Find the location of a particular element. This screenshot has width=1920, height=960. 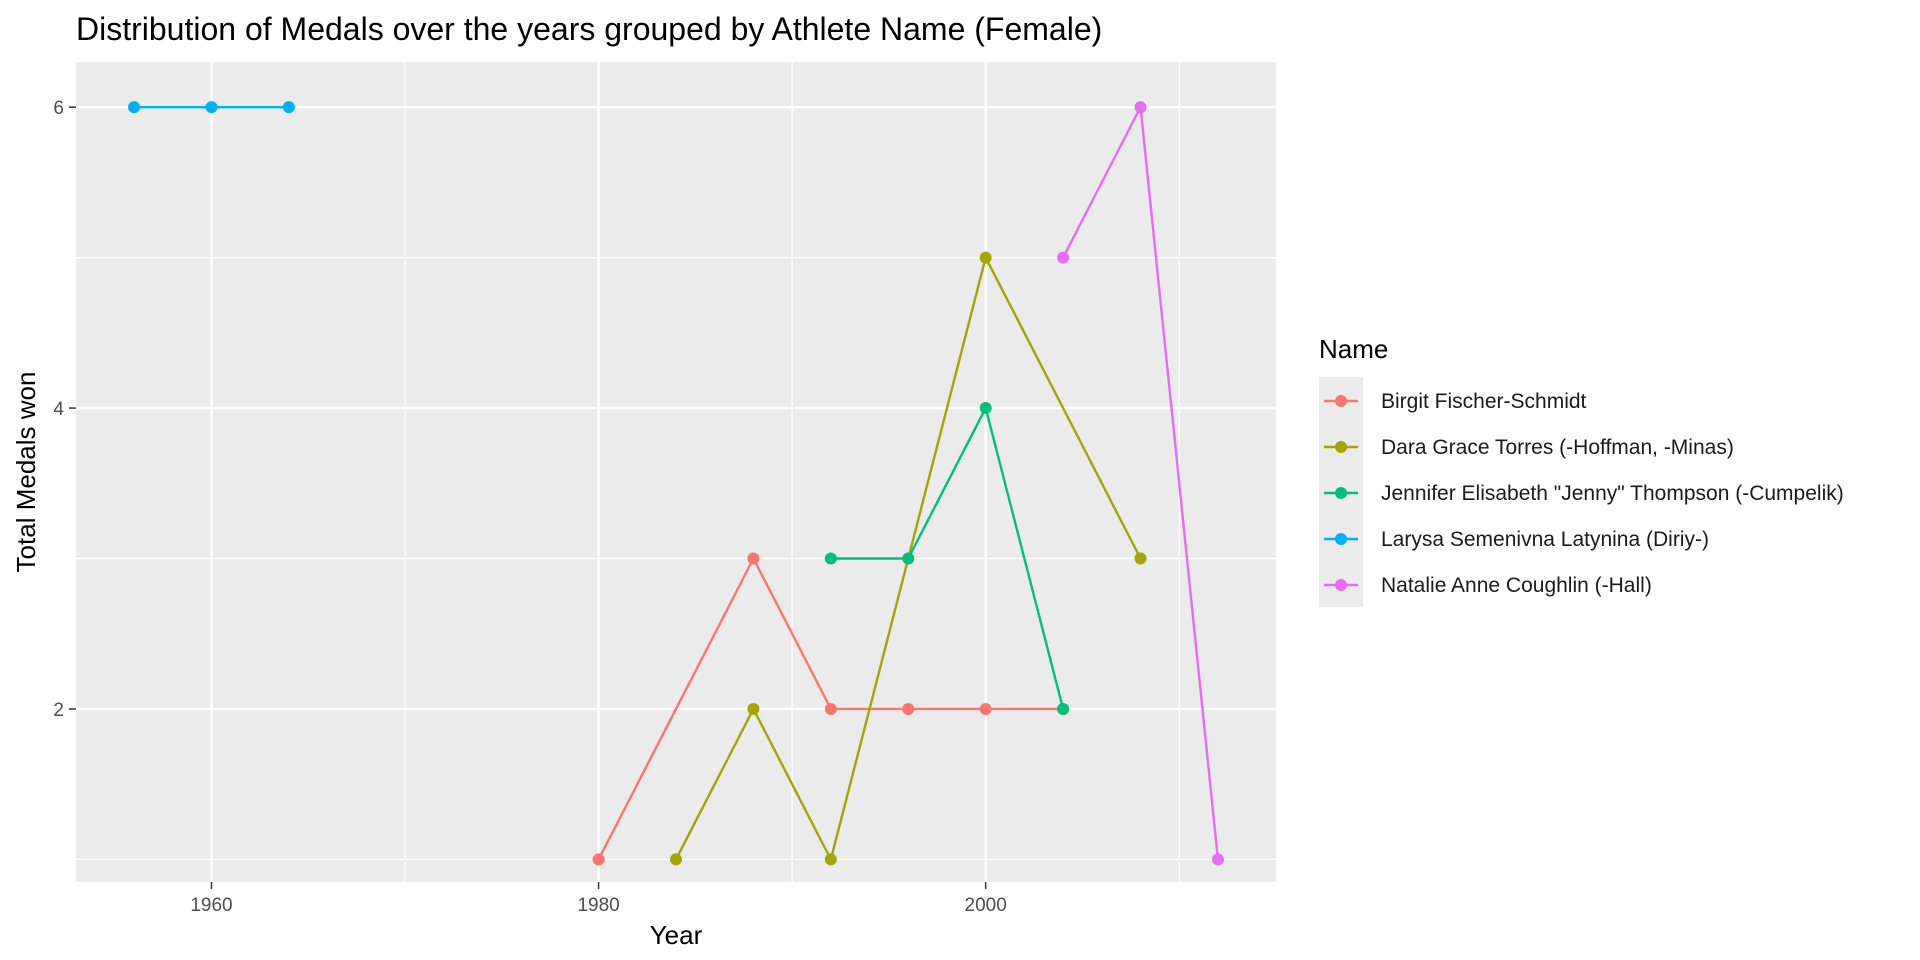

legend-item: Natalie Anne Coughlin (-Hall) is located at coordinates (1488, 585).